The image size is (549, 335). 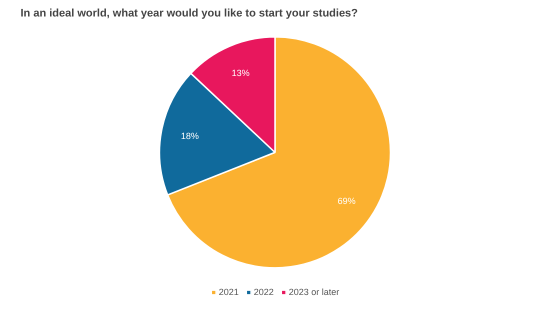 What do you see at coordinates (228, 292) in the screenshot?
I see `legend-label: 2021` at bounding box center [228, 292].